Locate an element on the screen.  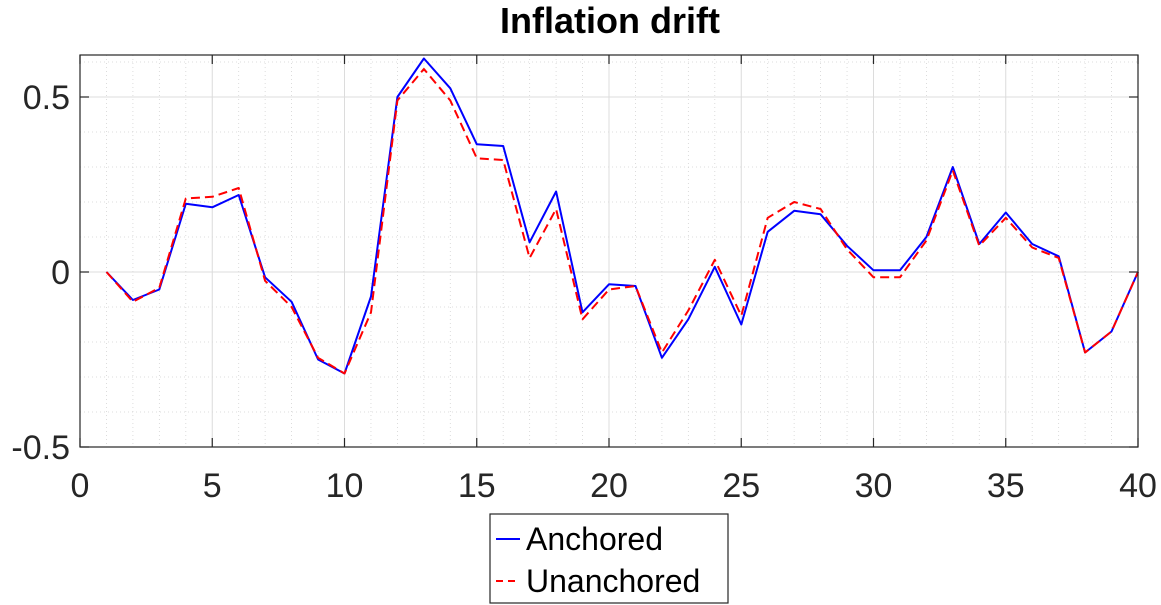
legend-label-unanchored: Unanchored is located at coordinates (613, 581).